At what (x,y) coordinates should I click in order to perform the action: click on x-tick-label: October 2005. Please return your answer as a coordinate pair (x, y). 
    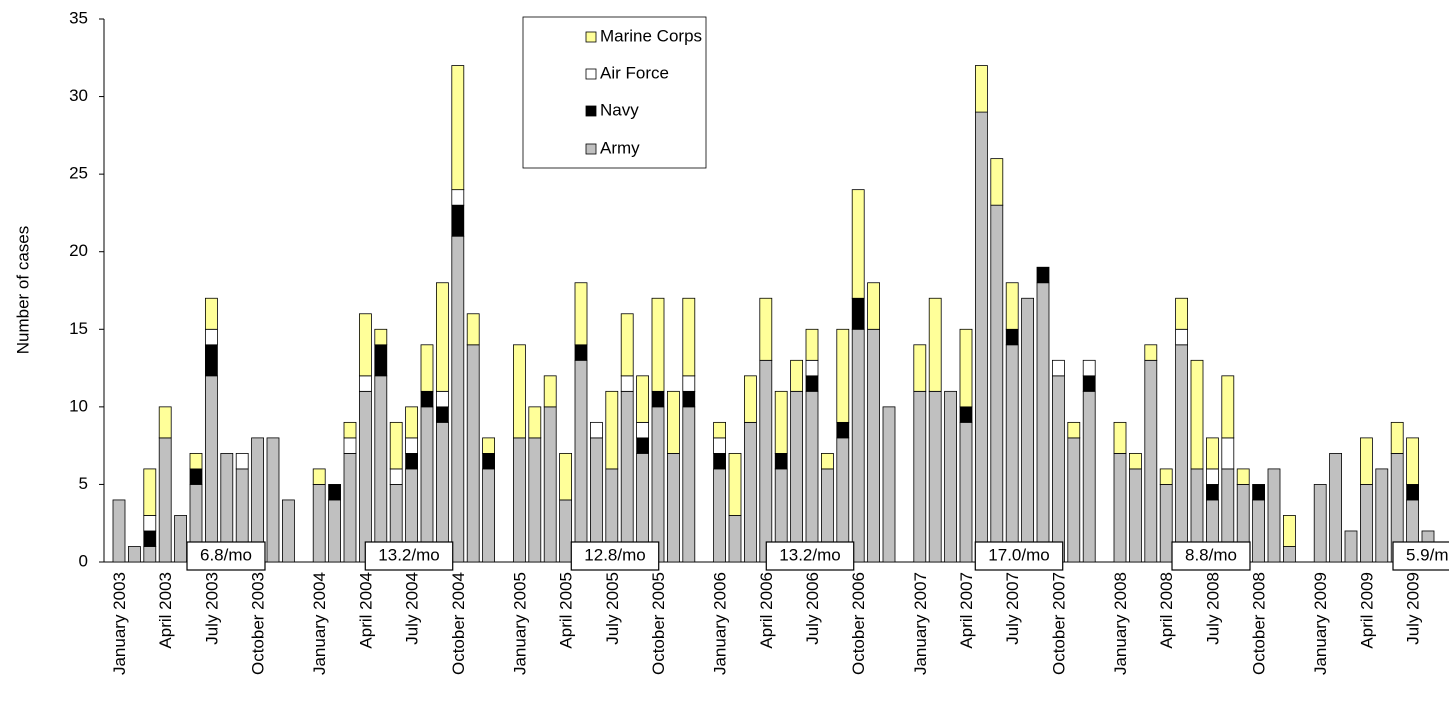
    Looking at the image, I should click on (658, 623).